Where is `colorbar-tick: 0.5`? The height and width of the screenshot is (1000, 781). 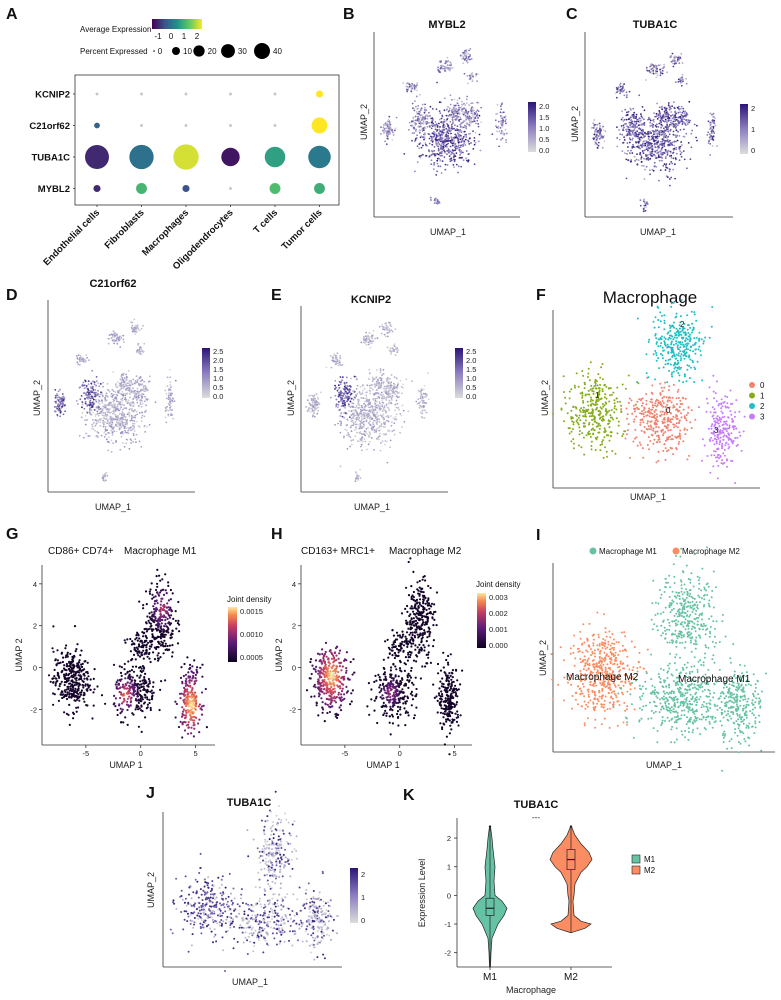 colorbar-tick: 0.5 is located at coordinates (544, 139).